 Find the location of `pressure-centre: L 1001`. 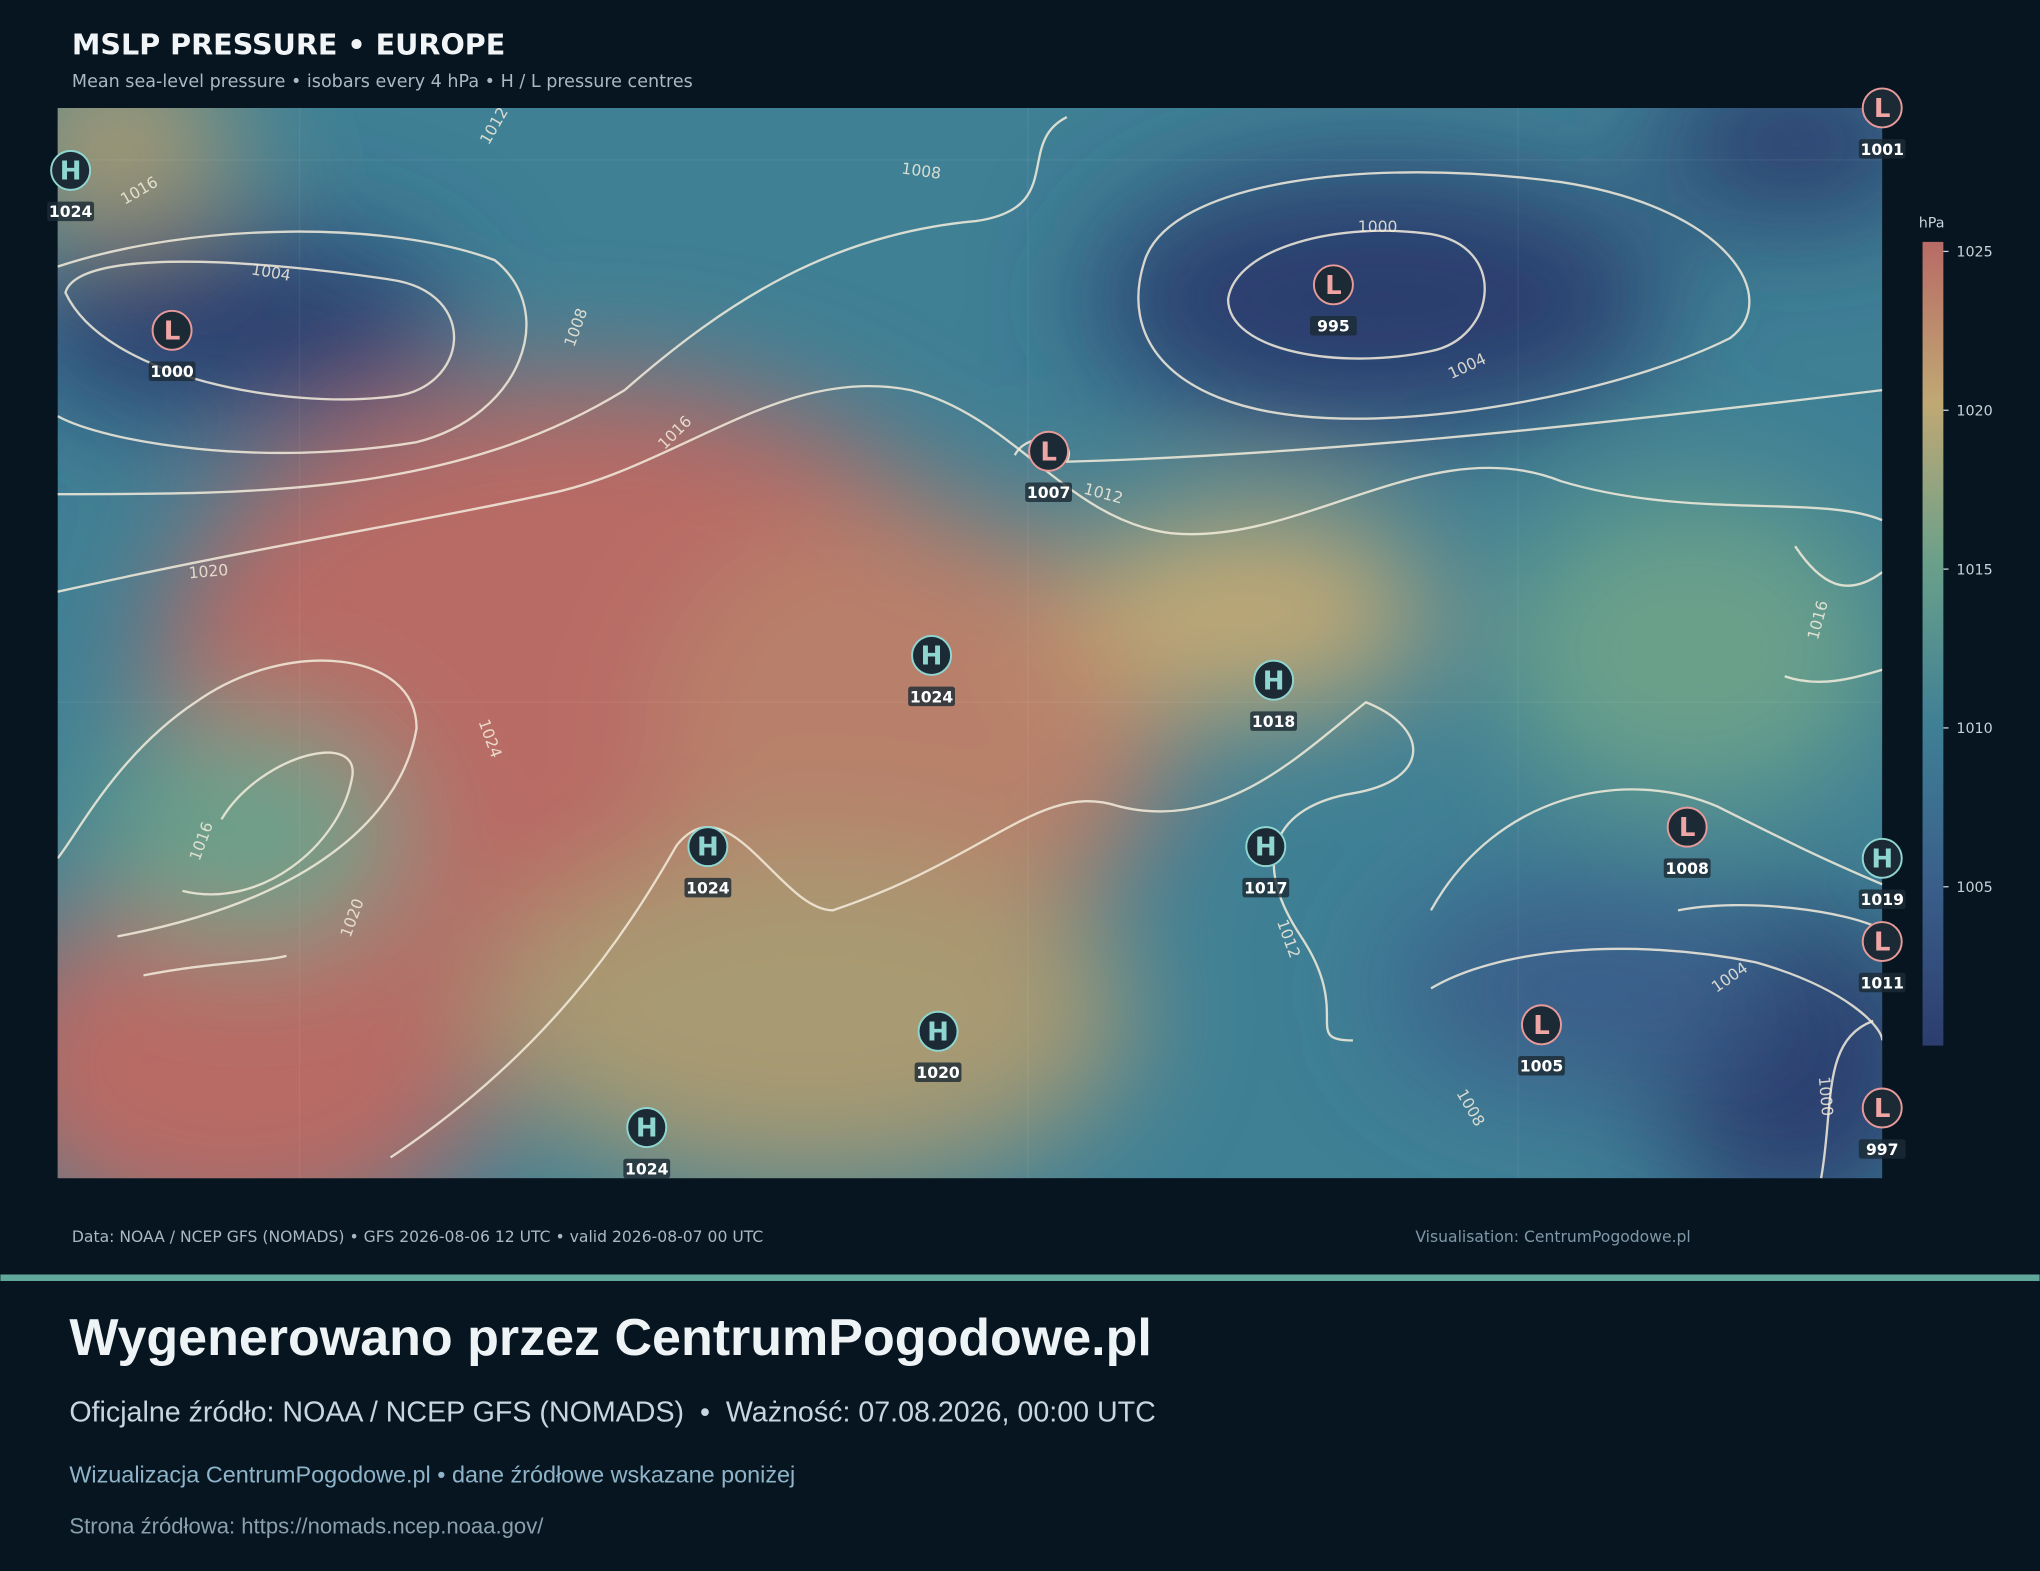

pressure-centre: L 1001 is located at coordinates (1882, 123).